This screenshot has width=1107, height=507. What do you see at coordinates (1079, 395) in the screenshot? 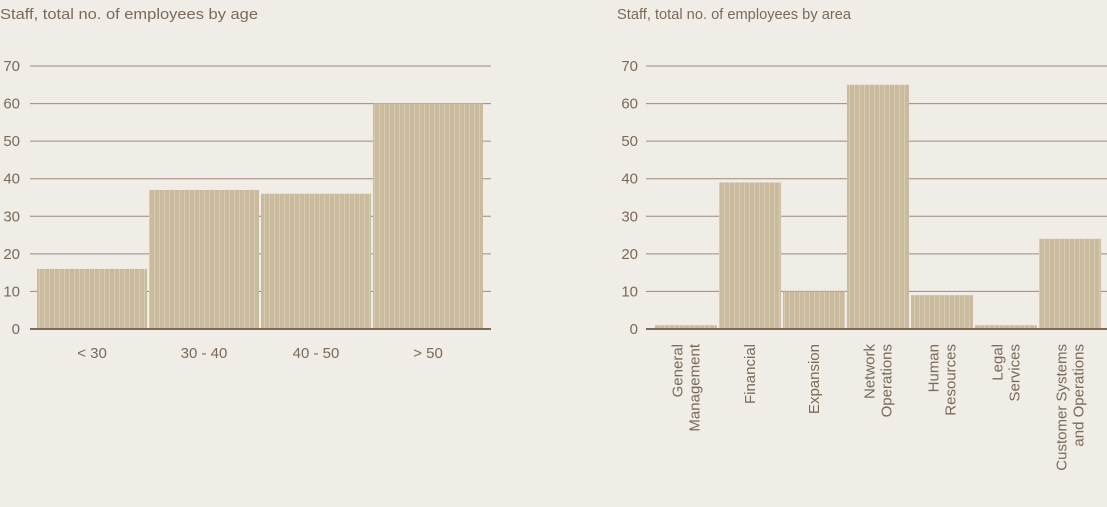
I see `area-x-tick-line: and Operations` at bounding box center [1079, 395].